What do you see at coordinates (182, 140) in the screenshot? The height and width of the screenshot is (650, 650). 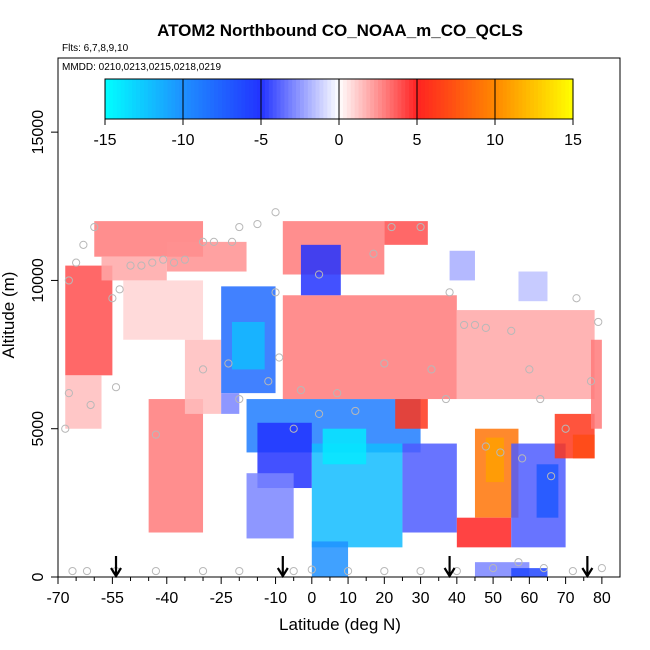 I see `colorbar-tick-label: -10` at bounding box center [182, 140].